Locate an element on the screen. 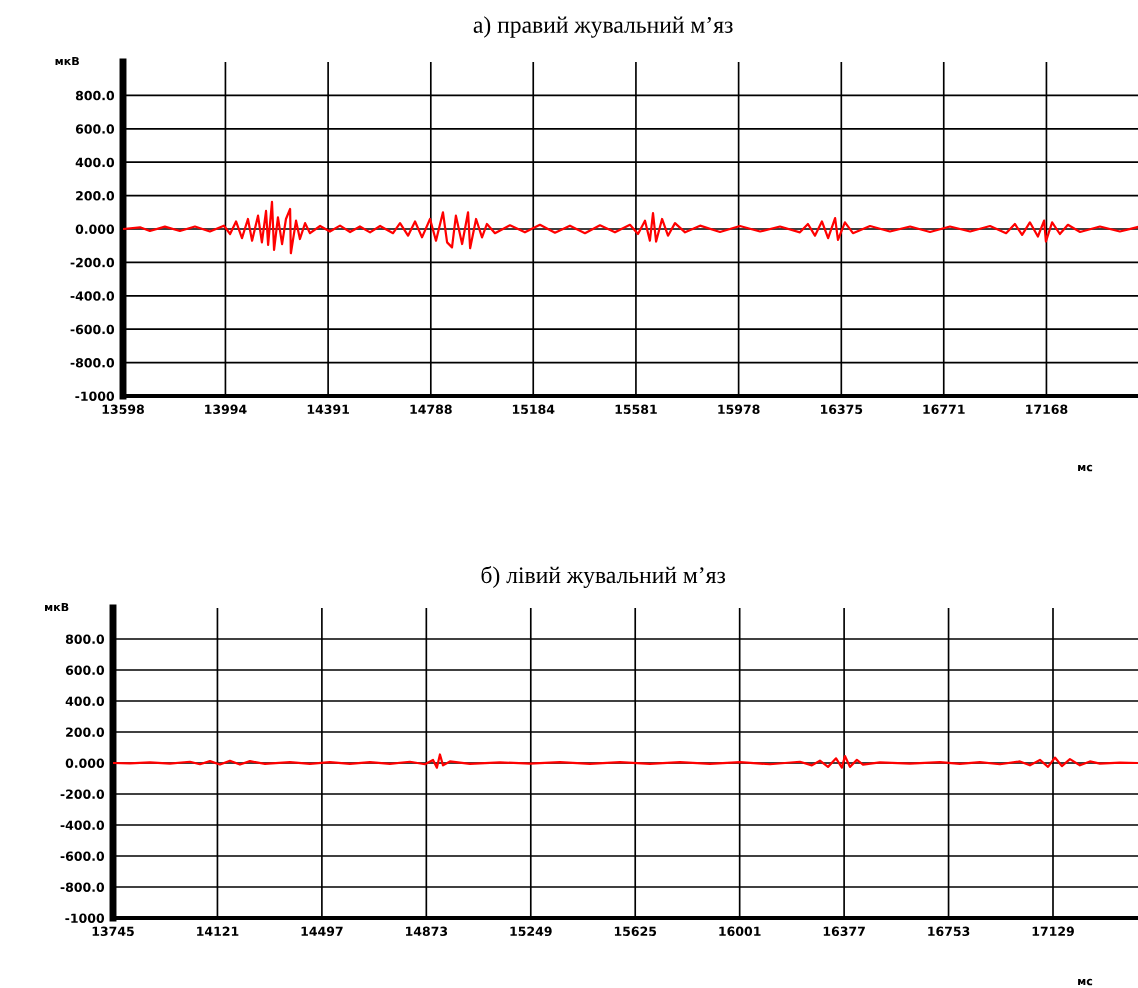 The height and width of the screenshot is (988, 1138). x-tick-label: 13598 is located at coordinates (123, 409).